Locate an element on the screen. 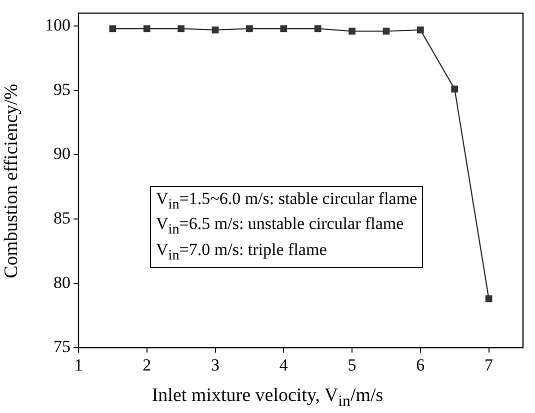  x-tick-label: 4 is located at coordinates (283, 364).